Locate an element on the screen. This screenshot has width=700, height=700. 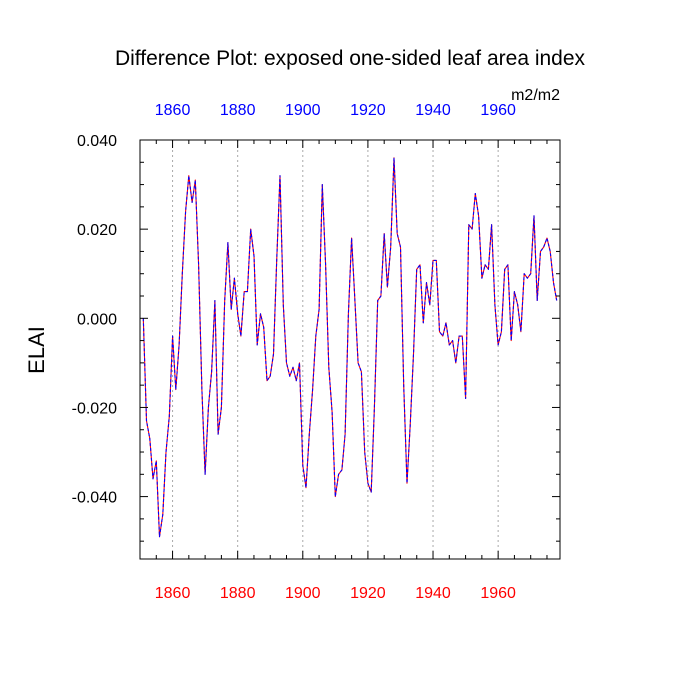
x-tick-label-top-1940: 1940 is located at coordinates (433, 110).